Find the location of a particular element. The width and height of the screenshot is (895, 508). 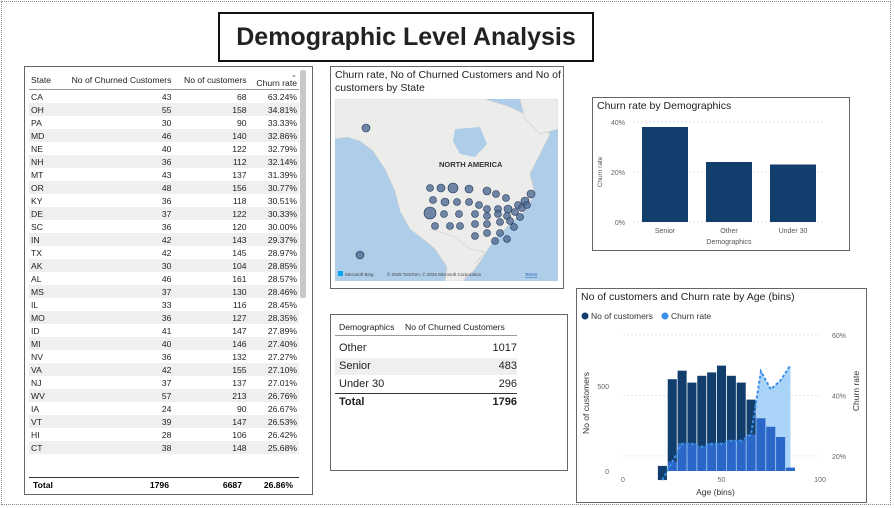

table-row: NE 40 122 32.79% is located at coordinates (164, 148).